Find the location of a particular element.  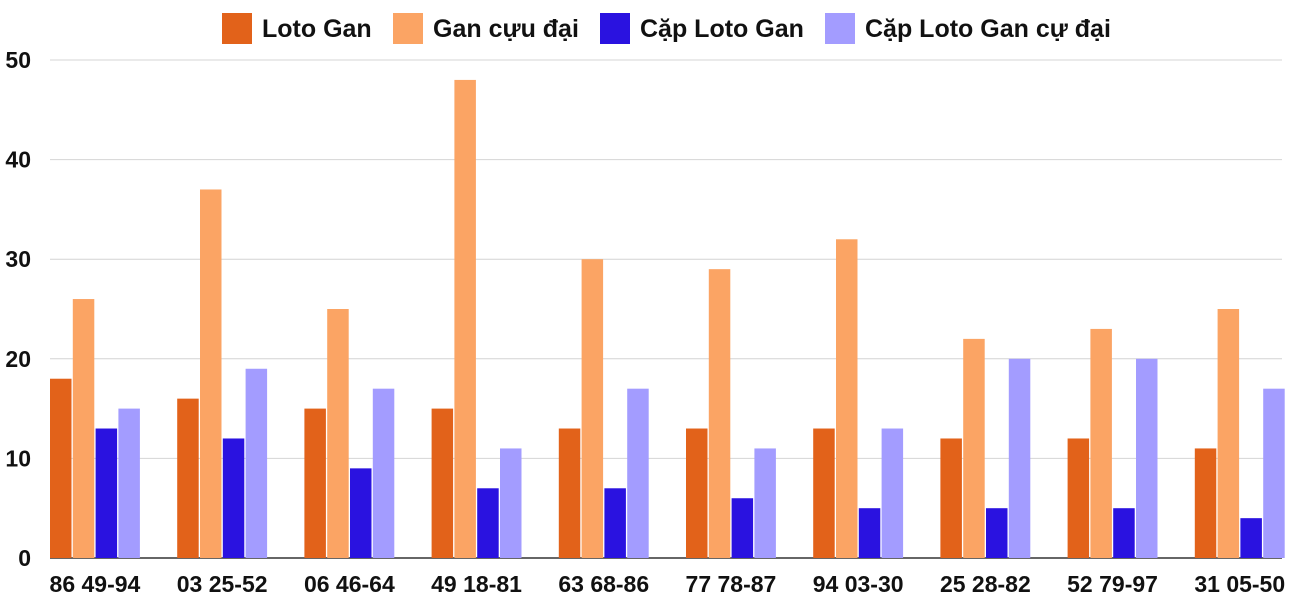

legend-label: Loto Gan is located at coordinates (317, 29).